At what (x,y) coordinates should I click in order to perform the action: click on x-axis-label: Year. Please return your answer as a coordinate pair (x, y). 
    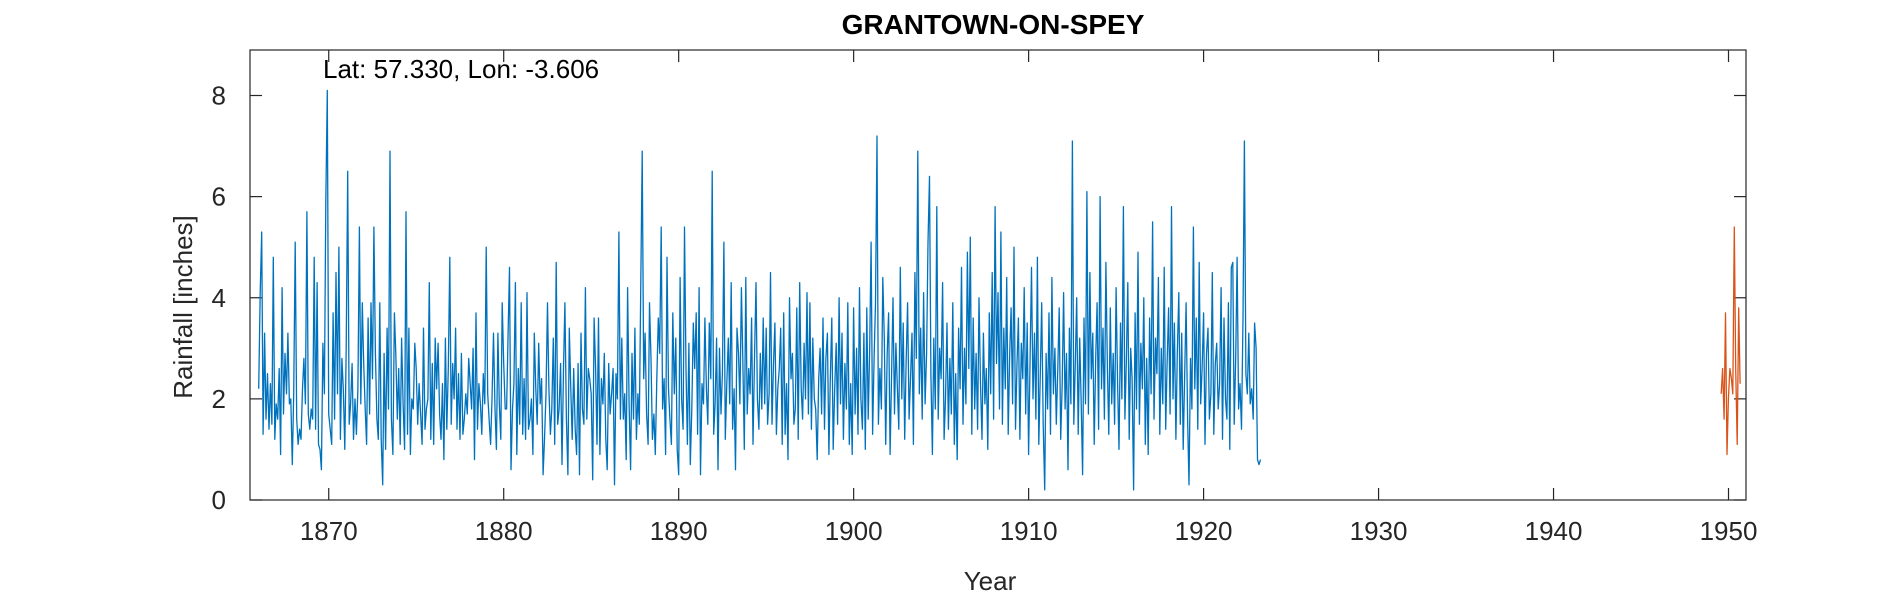
    Looking at the image, I should click on (990, 578).